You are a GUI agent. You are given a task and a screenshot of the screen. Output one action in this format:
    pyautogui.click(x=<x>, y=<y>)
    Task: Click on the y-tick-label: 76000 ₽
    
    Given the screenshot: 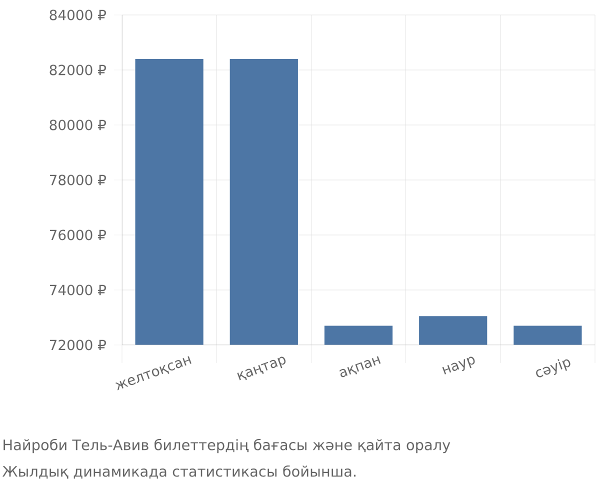 What is the action you would take?
    pyautogui.click(x=78, y=235)
    